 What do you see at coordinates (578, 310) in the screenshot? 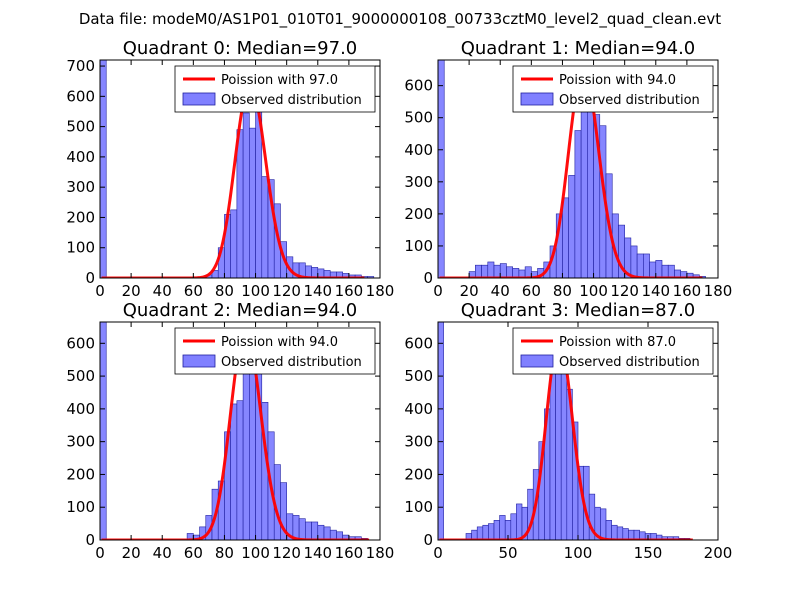
I see `quadrant-3-title: Quadrant 3: Median=87.0` at bounding box center [578, 310].